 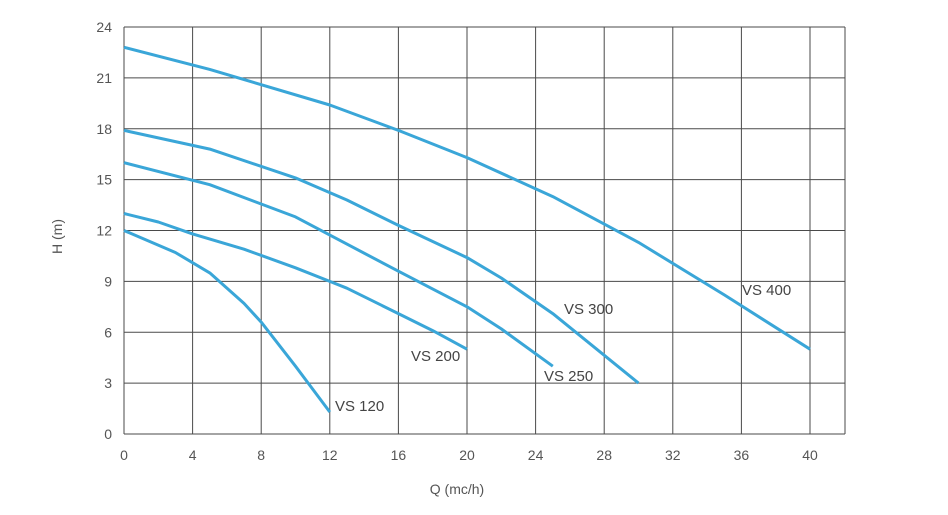 What do you see at coordinates (104, 27) in the screenshot?
I see `y-tick-label: 24` at bounding box center [104, 27].